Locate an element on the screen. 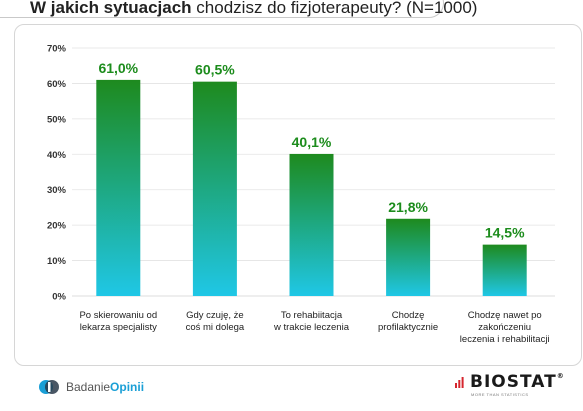  badanie-opinii-logo: BadanieOpinii is located at coordinates (91, 387).